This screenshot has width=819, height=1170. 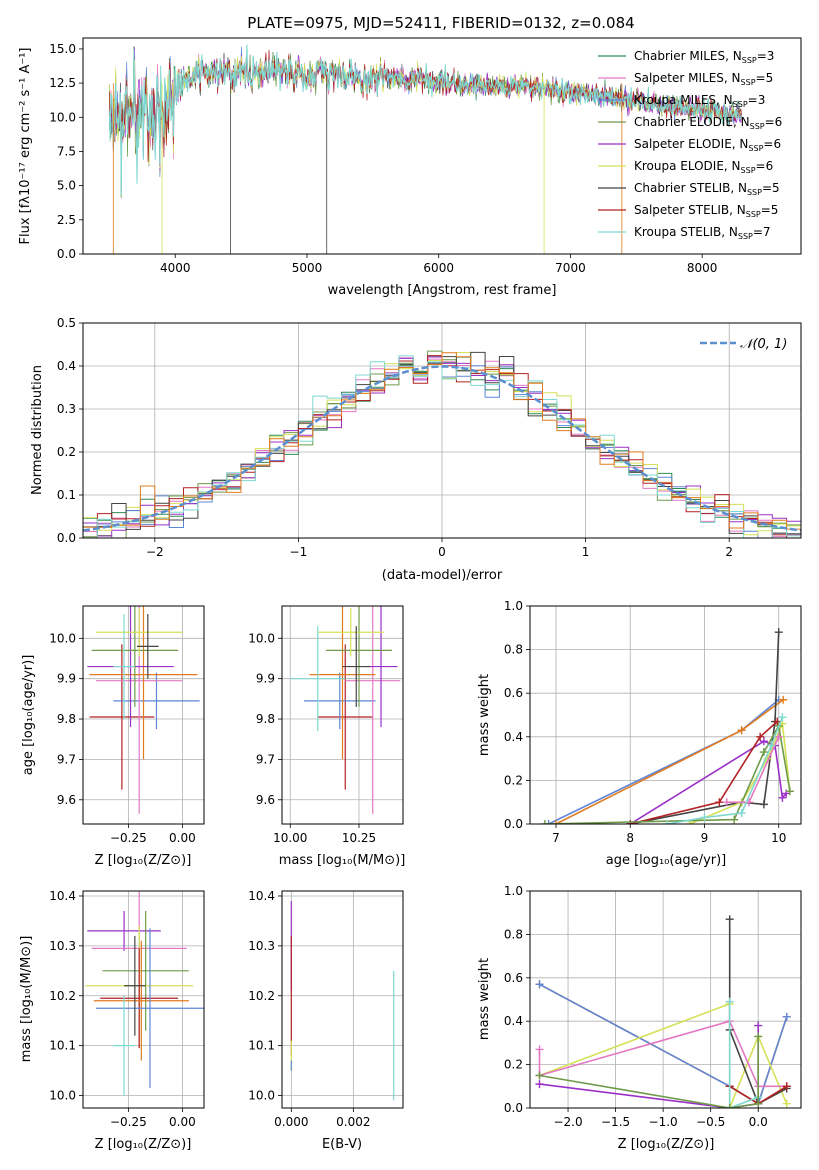 I want to click on normal-curve, so click(x=442, y=448).